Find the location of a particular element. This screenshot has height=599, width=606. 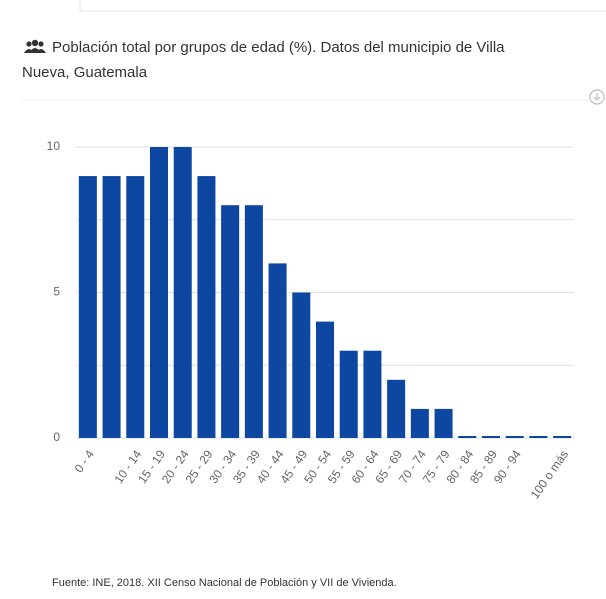

y-tick-label: 10 is located at coordinates (54, 146).